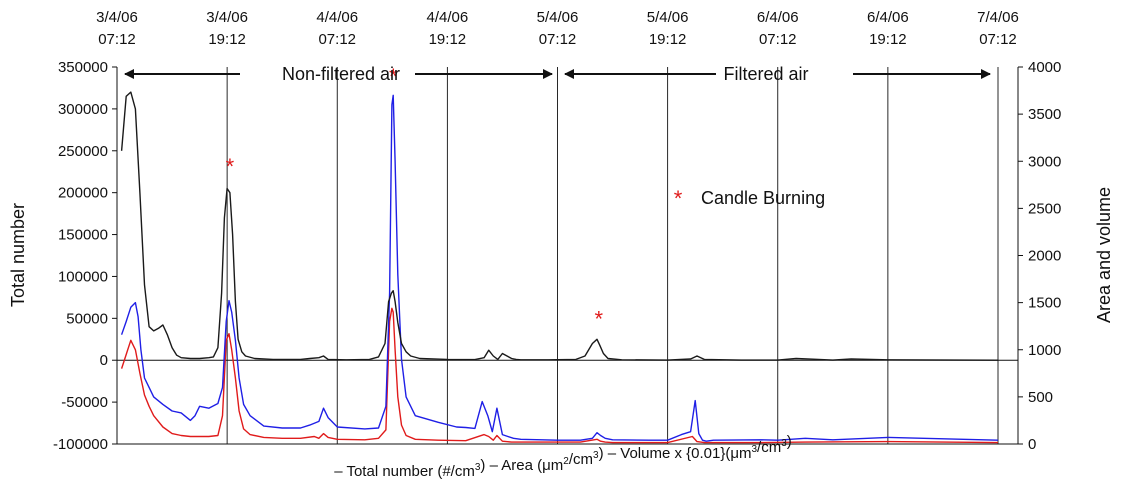 The width and height of the screenshot is (1126, 485). I want to click on left-tick-label: 350000, so click(83, 67).